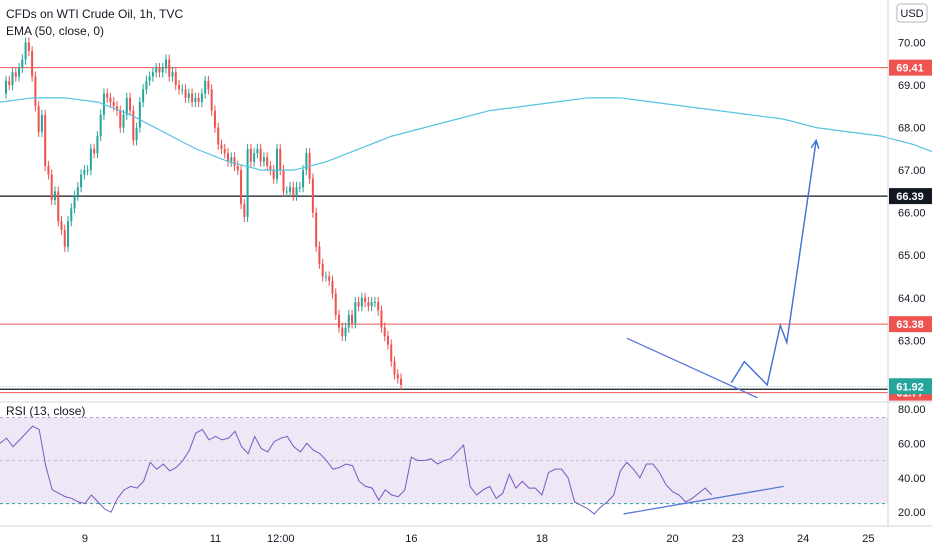 This screenshot has width=932, height=550. I want to click on ema-line-group, so click(466, 134).